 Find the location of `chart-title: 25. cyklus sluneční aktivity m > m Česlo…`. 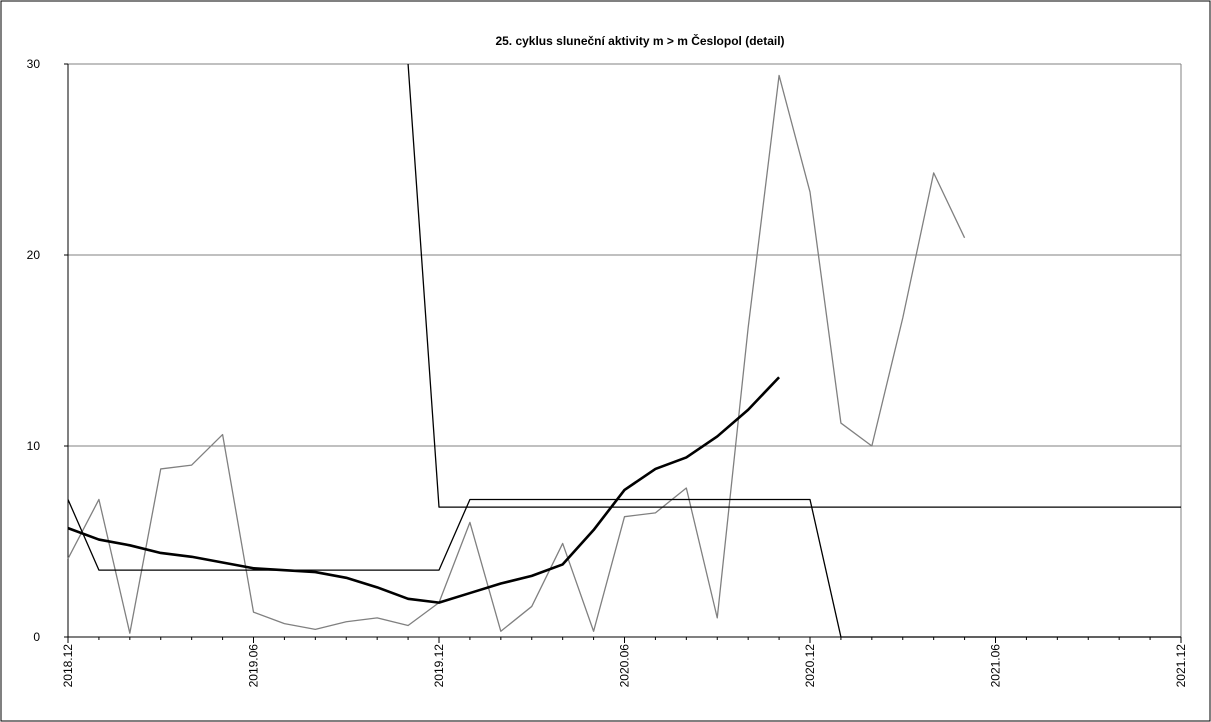

chart-title: 25. cyklus sluneční aktivity m > m Česlo… is located at coordinates (639, 40).